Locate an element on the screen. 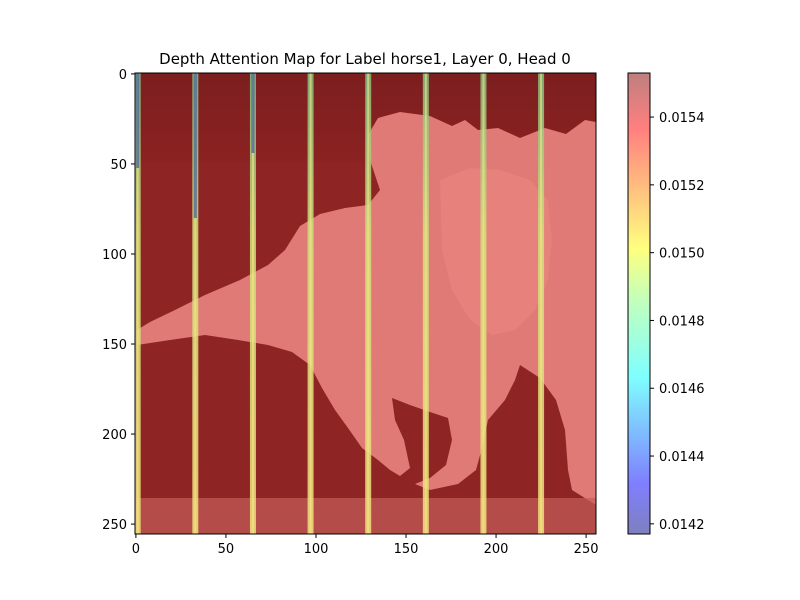  colorbar-tick-label: 0.0142 is located at coordinates (682, 525).